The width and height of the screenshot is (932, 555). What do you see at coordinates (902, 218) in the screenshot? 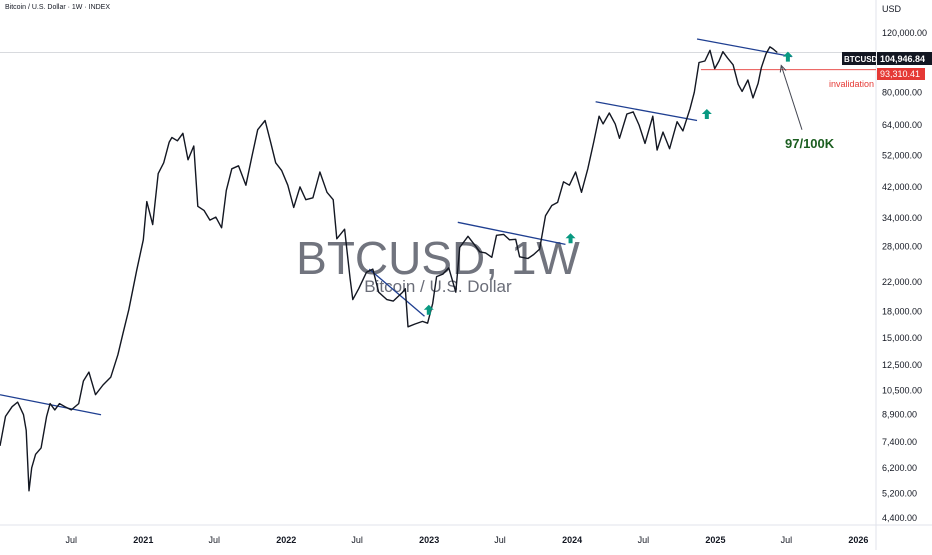
I see `y-tick-label: 34,000.00` at bounding box center [902, 218].